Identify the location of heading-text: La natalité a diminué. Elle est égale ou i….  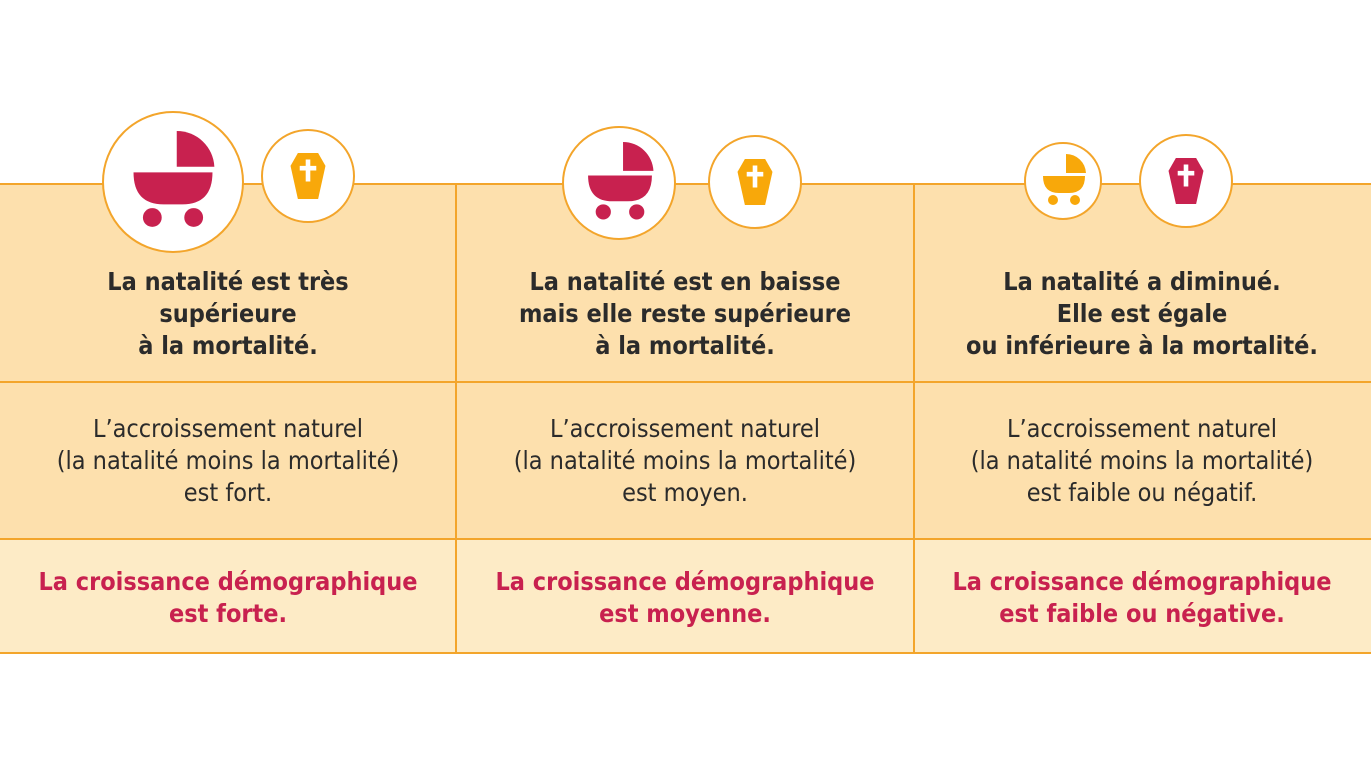
(1142, 314).